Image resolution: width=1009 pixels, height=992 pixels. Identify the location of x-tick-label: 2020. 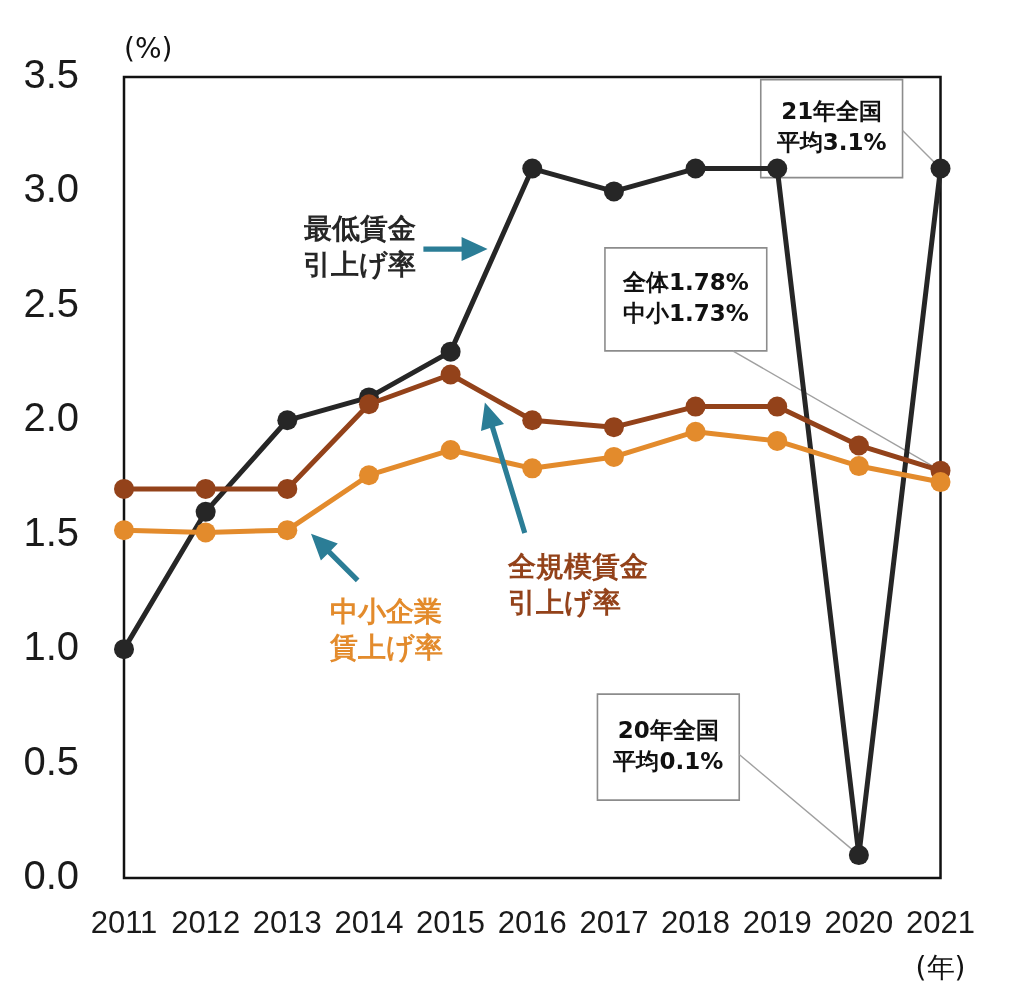
(859, 923).